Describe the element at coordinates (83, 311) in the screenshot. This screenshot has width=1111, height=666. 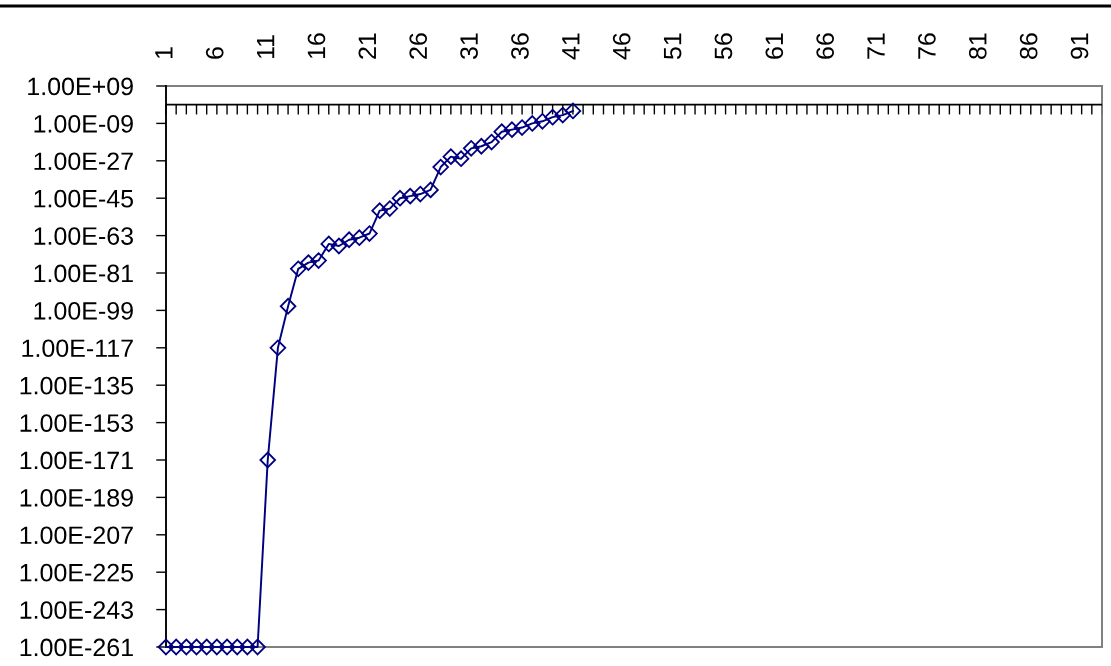
I see `y-tick-label: 1.00E-99` at that location.